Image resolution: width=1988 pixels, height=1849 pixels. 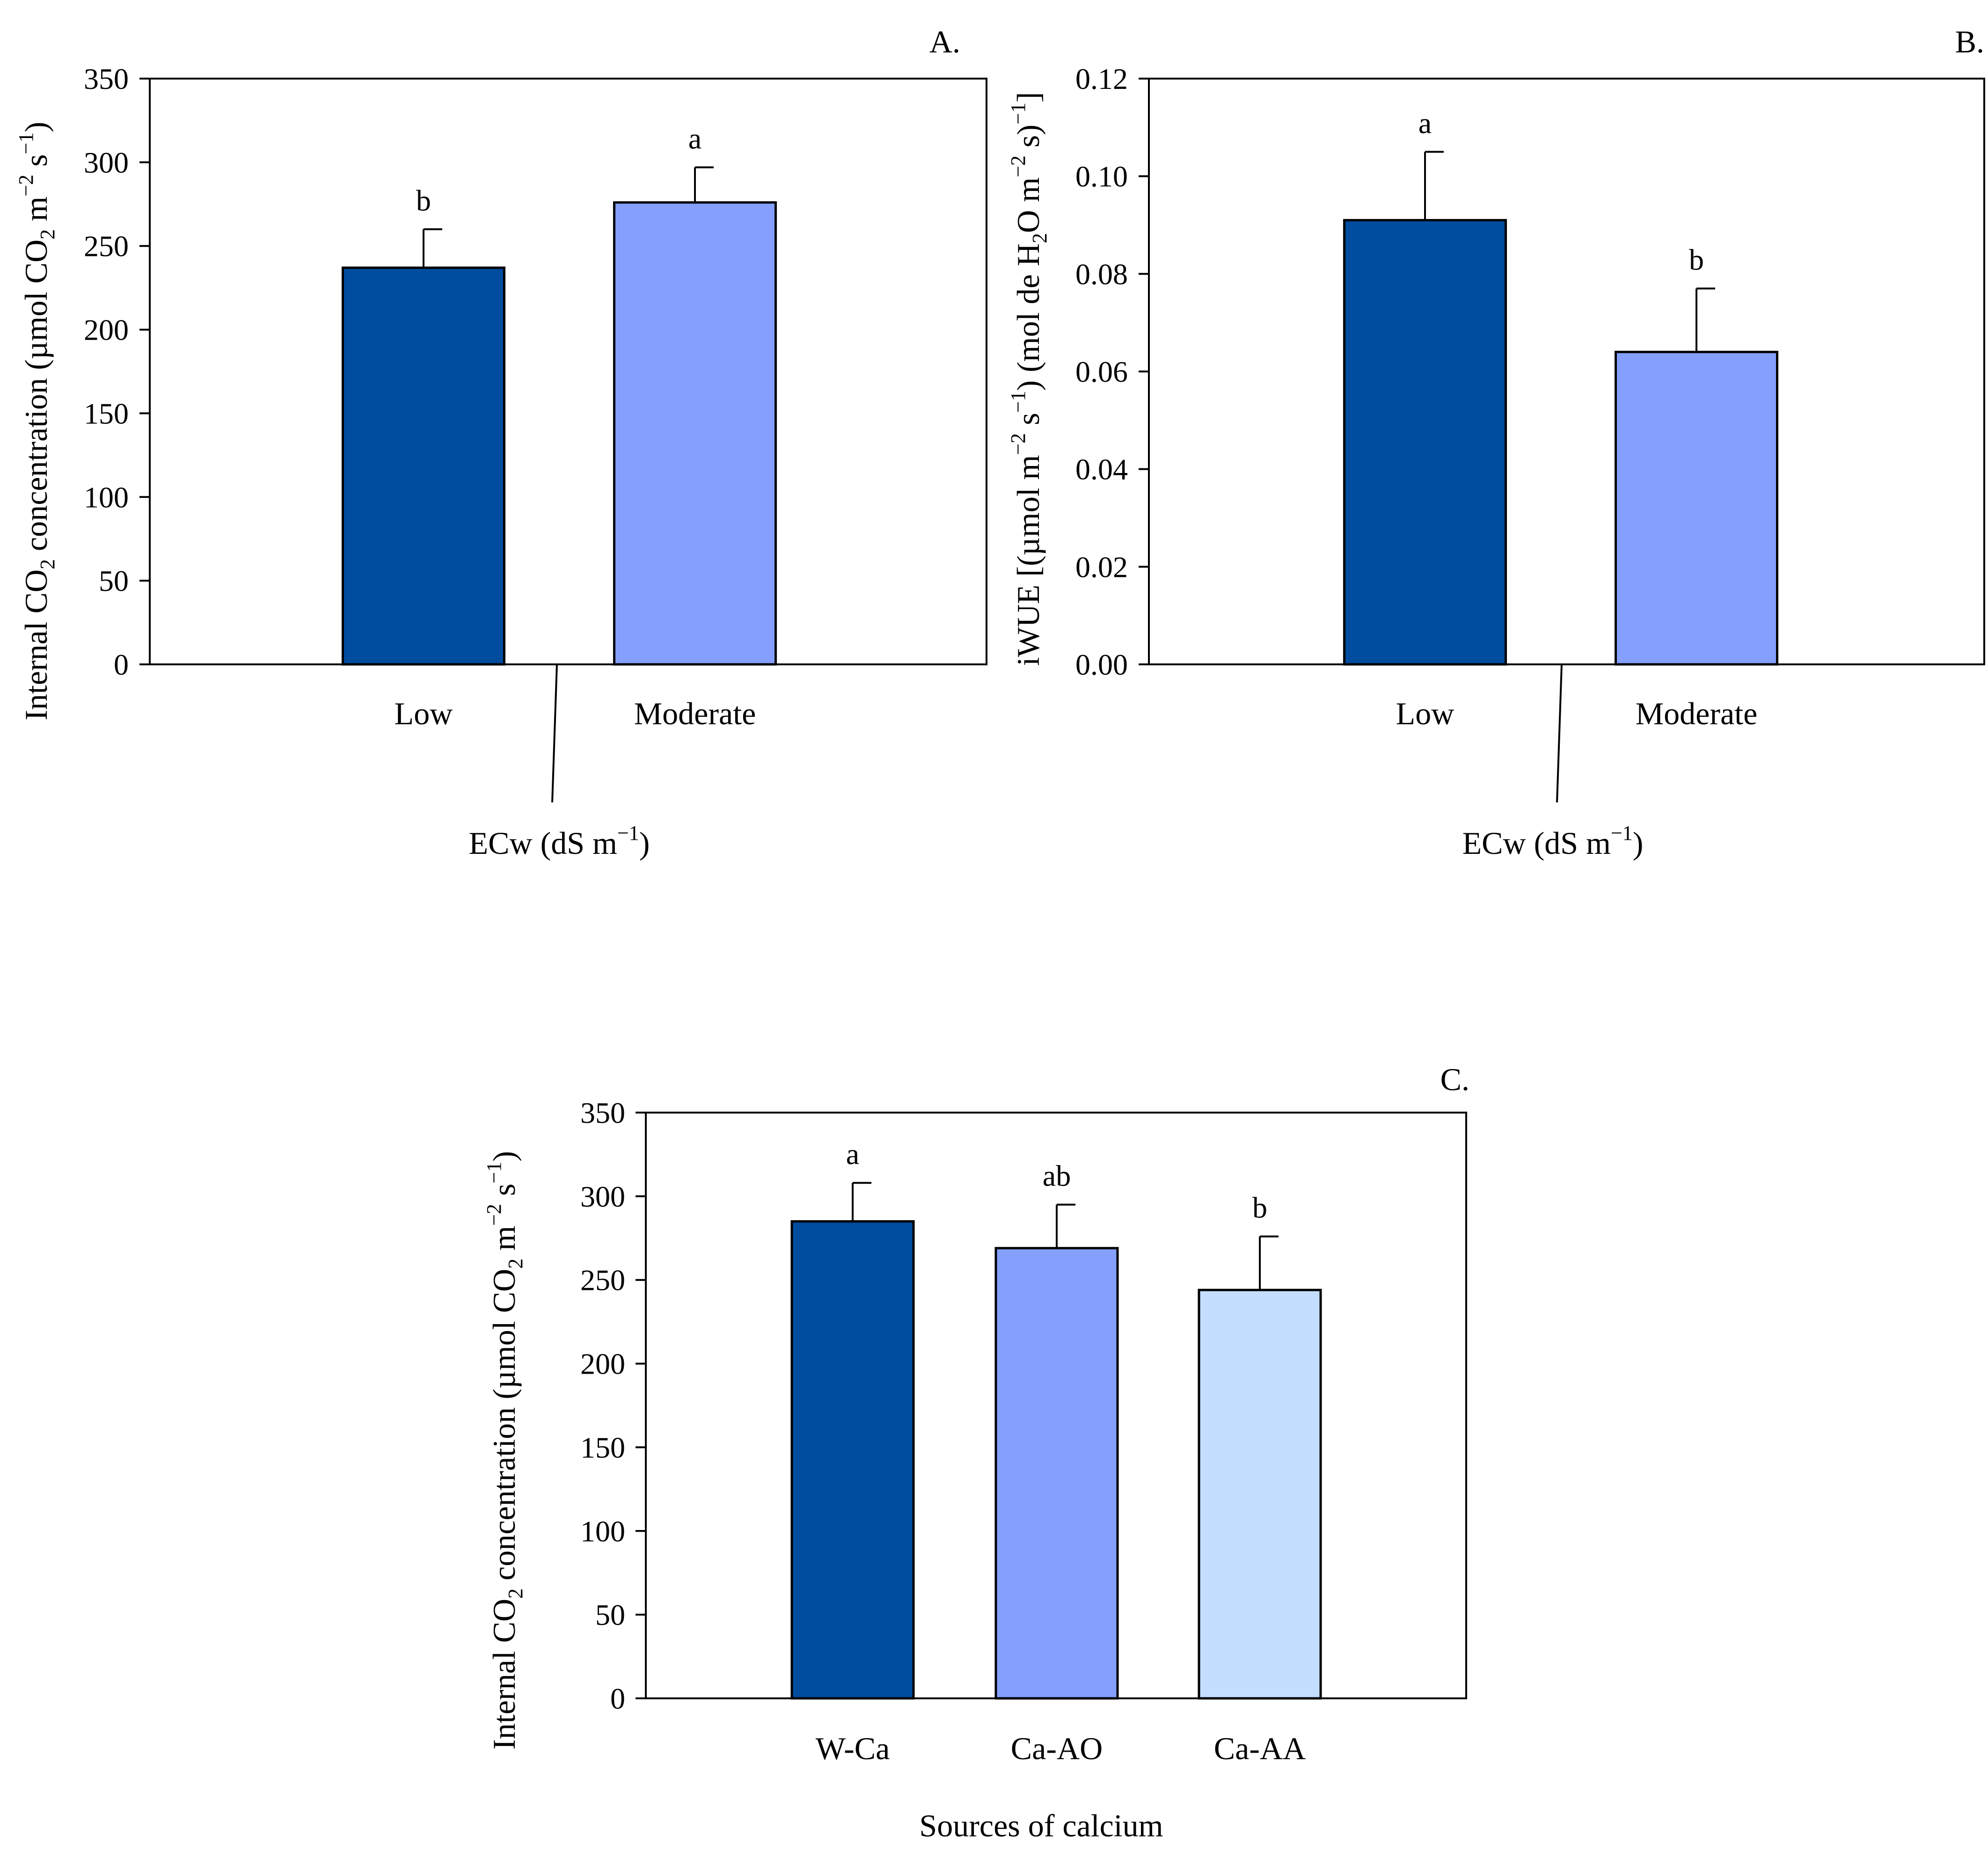 What do you see at coordinates (1057, 1176) in the screenshot?
I see `significance-letter-c: ab` at bounding box center [1057, 1176].